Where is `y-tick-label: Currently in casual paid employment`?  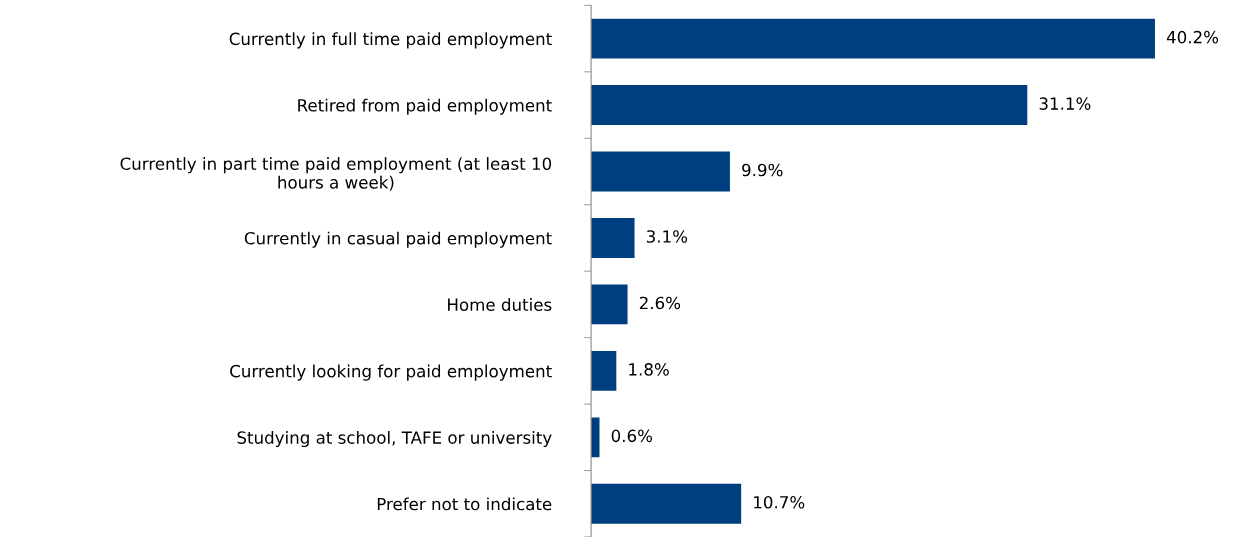
y-tick-label: Currently in casual paid employment is located at coordinates (398, 239).